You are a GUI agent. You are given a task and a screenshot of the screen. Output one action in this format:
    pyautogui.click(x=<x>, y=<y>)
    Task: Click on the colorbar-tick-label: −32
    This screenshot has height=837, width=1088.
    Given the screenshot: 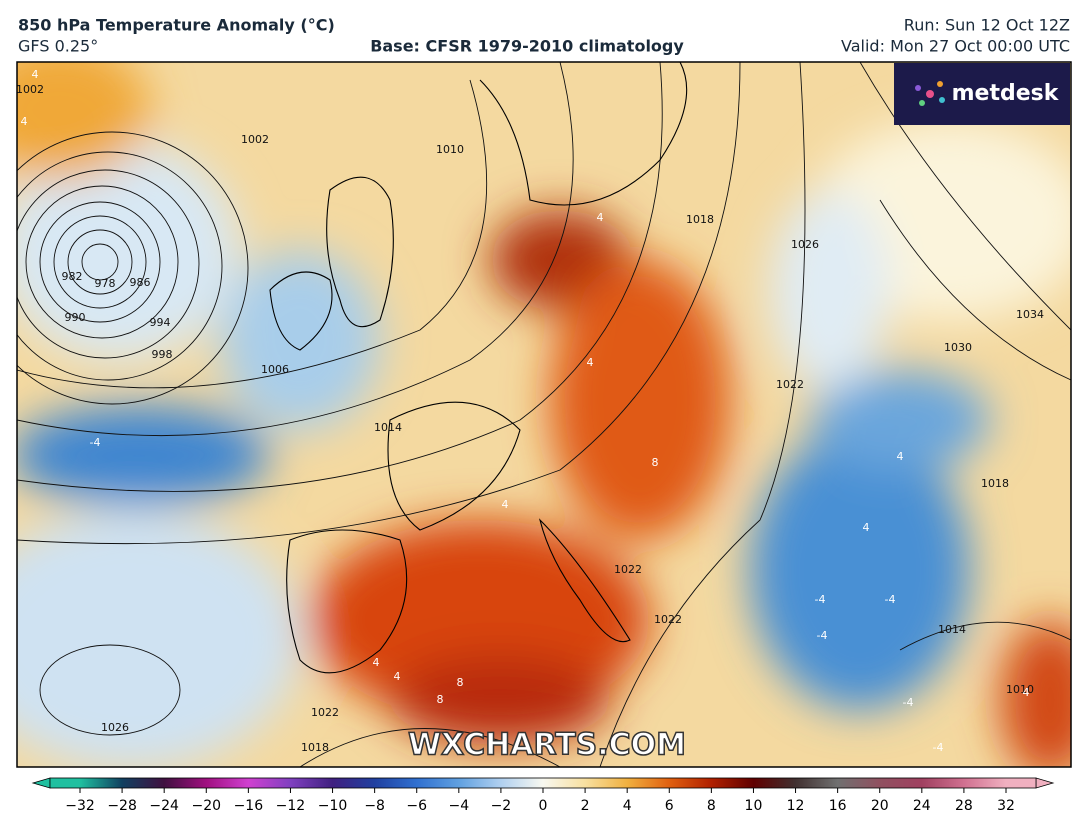 What is the action you would take?
    pyautogui.click(x=80, y=806)
    